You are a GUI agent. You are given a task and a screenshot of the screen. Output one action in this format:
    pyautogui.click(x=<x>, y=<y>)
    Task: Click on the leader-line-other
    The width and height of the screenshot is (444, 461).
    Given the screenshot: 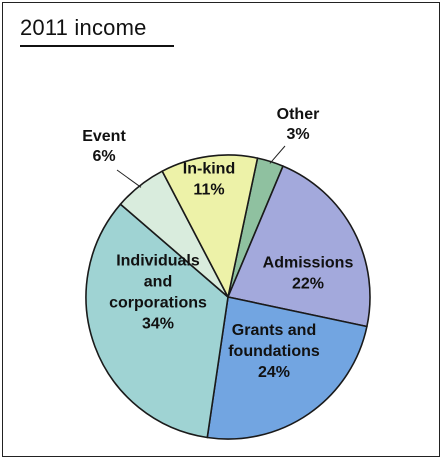 What is the action you would take?
    pyautogui.click(x=277, y=154)
    